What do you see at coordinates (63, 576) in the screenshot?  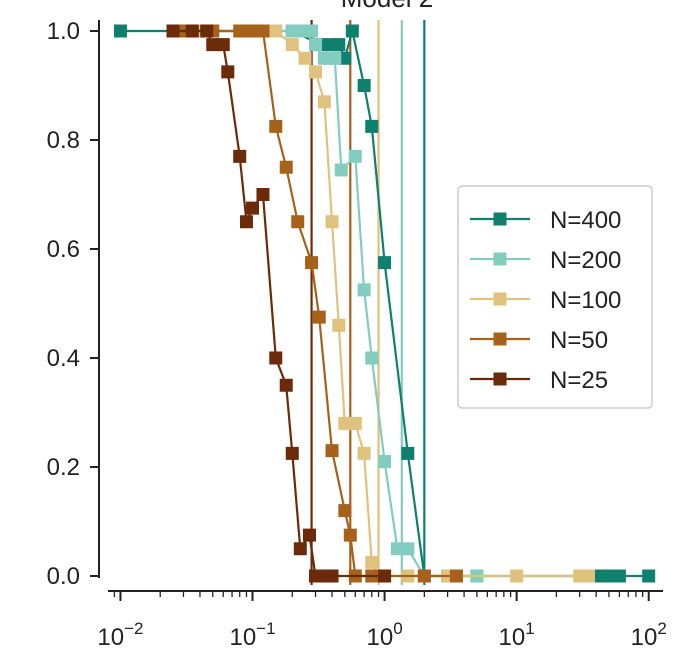 I see `y-tick-label: 0.0` at bounding box center [63, 576].